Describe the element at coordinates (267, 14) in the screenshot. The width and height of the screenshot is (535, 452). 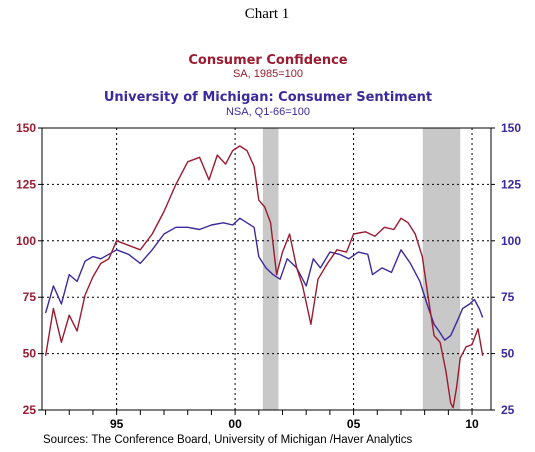
I see `chart-label: Chart 1` at that location.